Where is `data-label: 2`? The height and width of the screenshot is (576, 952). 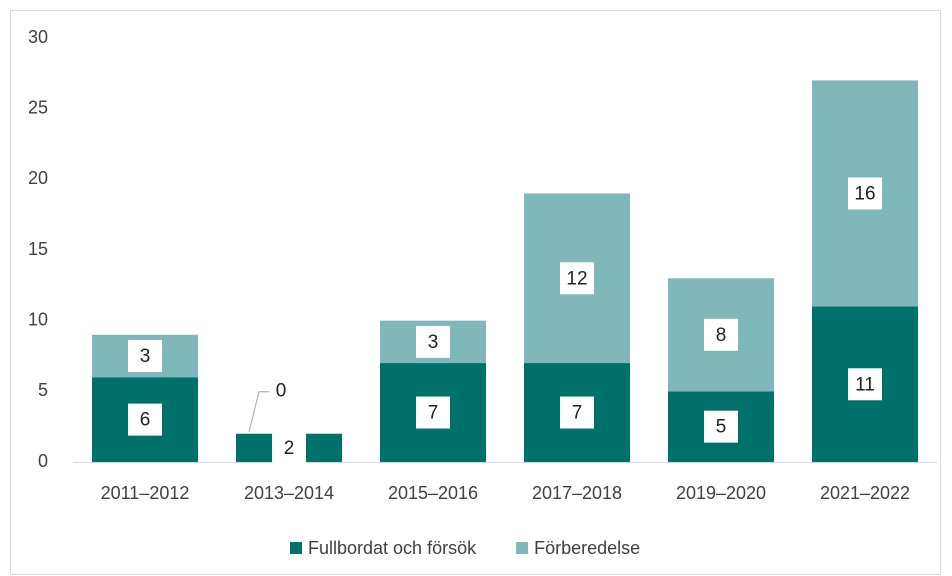 data-label: 2 is located at coordinates (289, 448).